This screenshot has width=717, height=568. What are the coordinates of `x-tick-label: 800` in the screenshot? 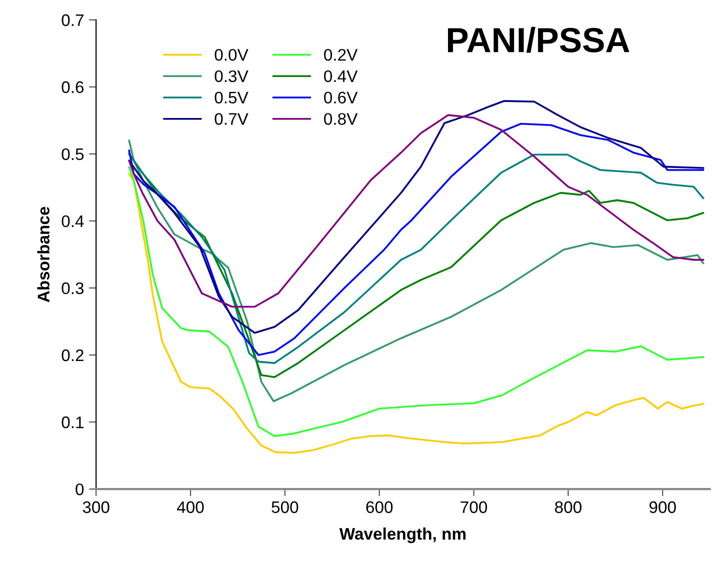 It's located at (568, 507).